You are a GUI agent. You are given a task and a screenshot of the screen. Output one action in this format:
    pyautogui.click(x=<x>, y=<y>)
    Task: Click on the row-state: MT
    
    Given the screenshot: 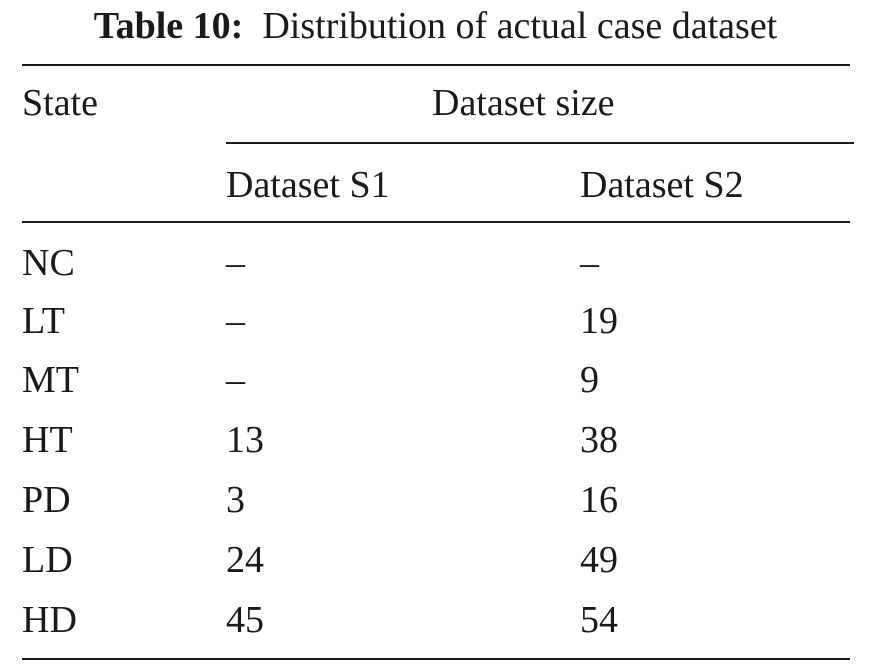 What is the action you would take?
    pyautogui.click(x=50, y=380)
    